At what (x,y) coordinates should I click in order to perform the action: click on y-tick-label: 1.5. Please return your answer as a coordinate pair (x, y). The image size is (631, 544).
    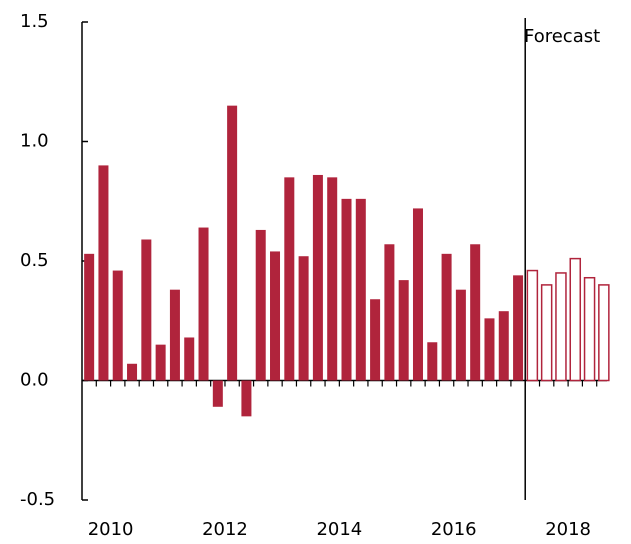
    Looking at the image, I should click on (34, 21).